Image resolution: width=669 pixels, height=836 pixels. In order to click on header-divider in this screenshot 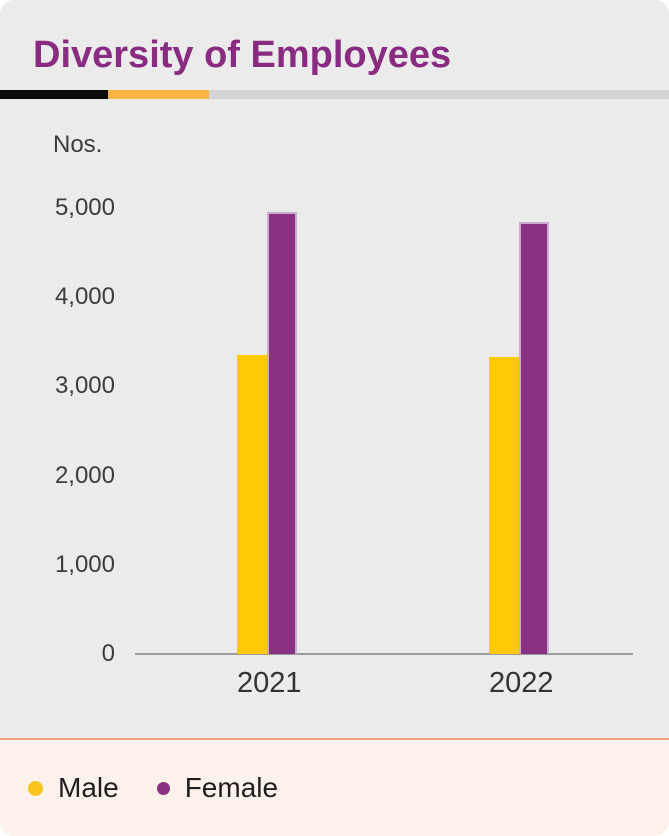, I will do `click(334, 94)`.